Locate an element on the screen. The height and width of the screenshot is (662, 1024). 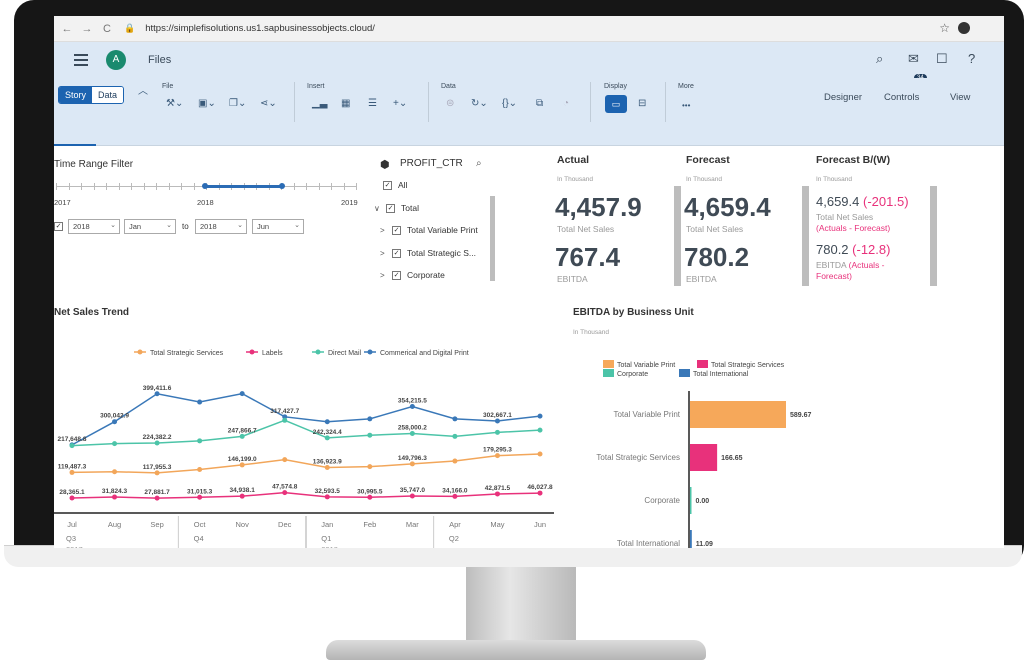
view-button: View is located at coordinates (960, 97).